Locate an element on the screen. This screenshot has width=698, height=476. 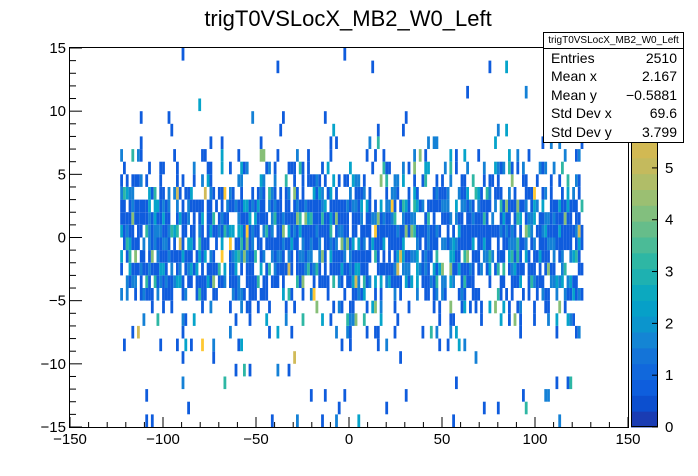
x-tick-label: 150 is located at coordinates (627, 439).